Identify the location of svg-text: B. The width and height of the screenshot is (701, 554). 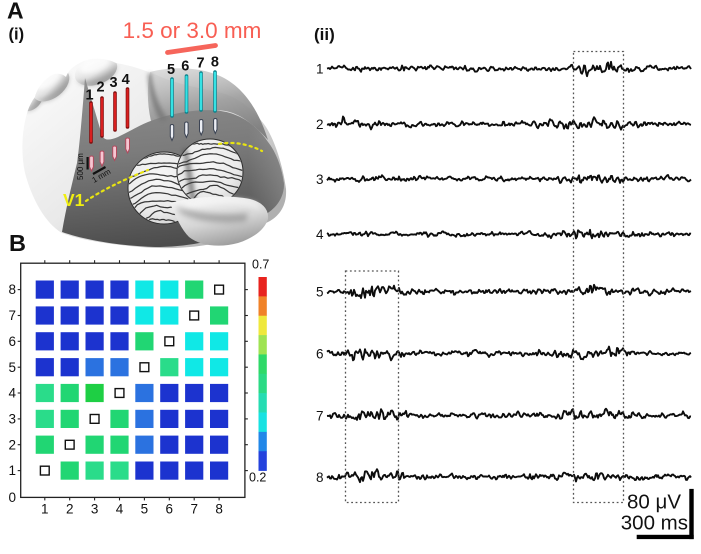
(17, 243).